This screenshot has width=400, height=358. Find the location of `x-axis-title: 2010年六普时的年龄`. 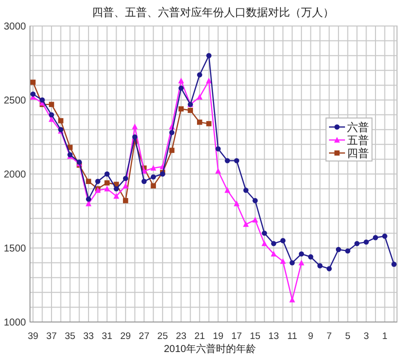

x-axis-title: 2010年六普时的年龄 is located at coordinates (210, 349).